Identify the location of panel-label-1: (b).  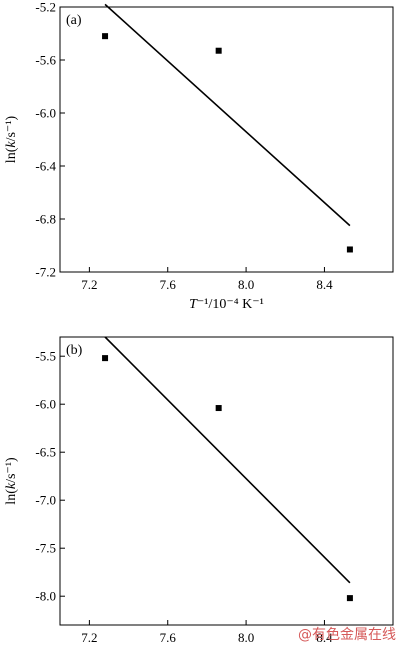
(74, 350).